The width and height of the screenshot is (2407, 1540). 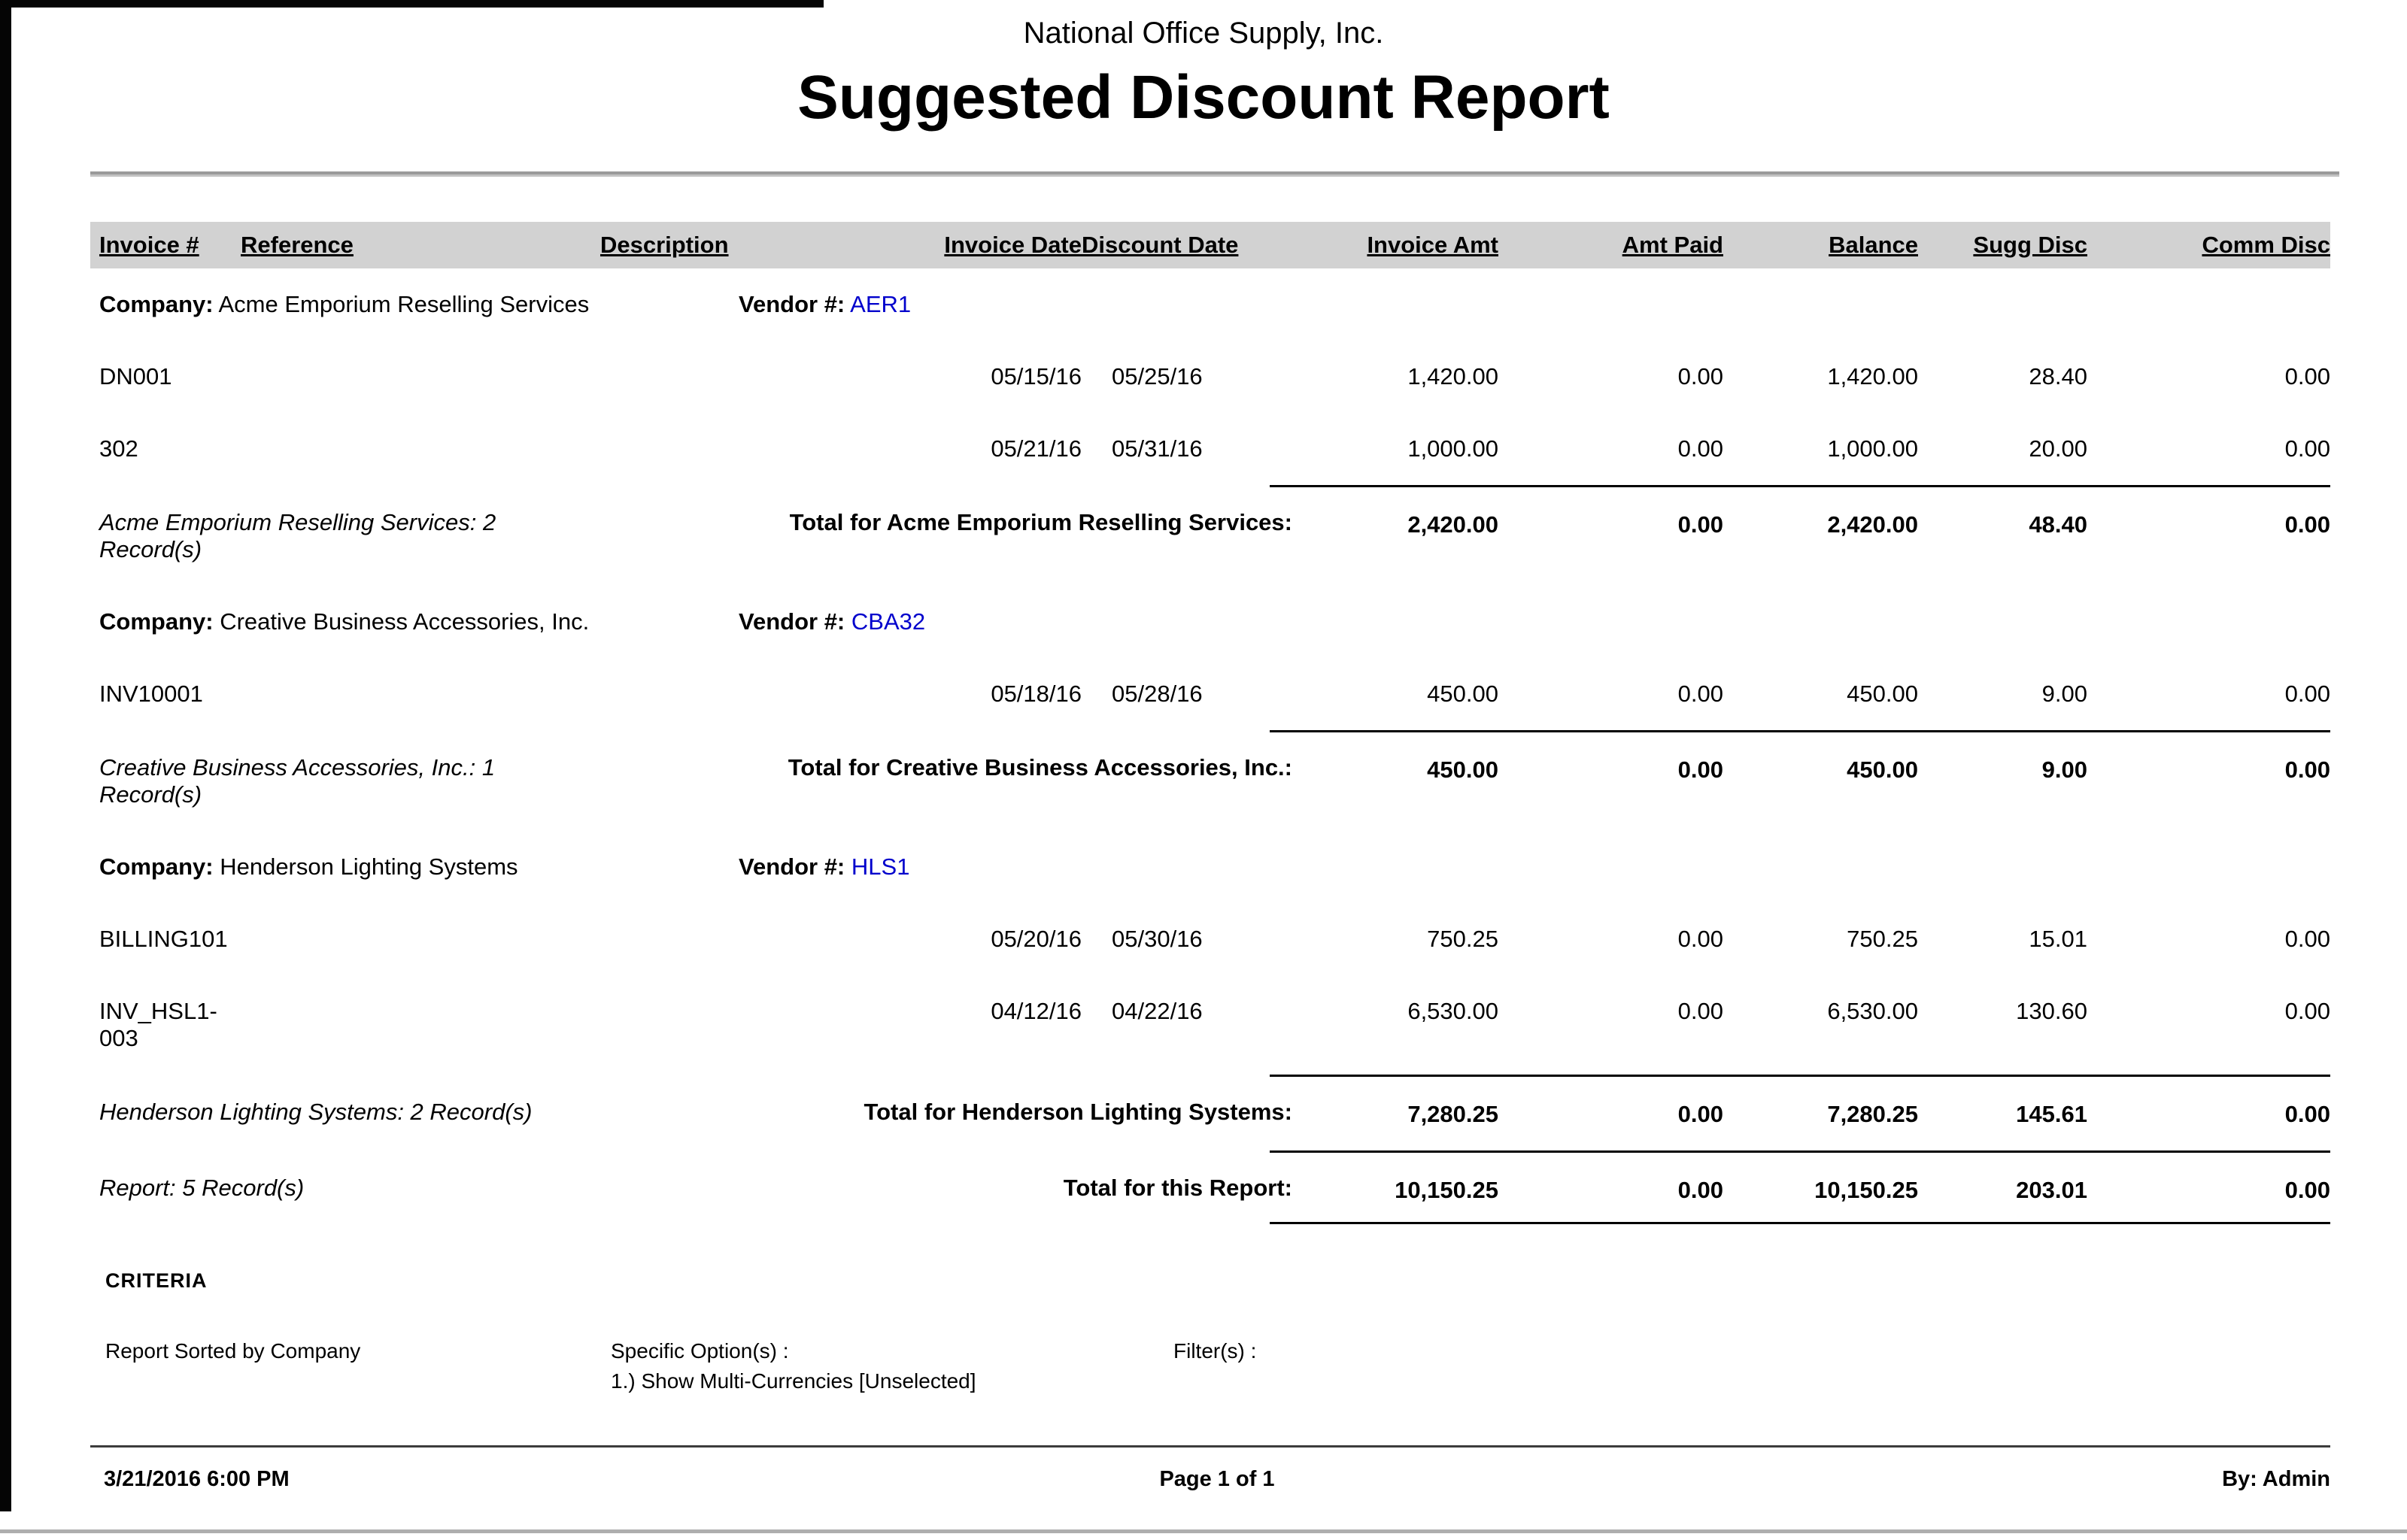 I want to click on cell-invoice-amt: 450.00, so click(x=1462, y=694).